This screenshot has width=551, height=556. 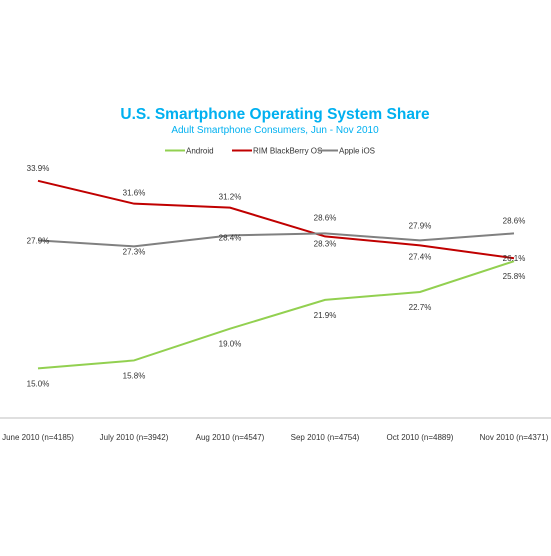 I want to click on data-label-apple-ios: 28.4%, so click(x=230, y=237).